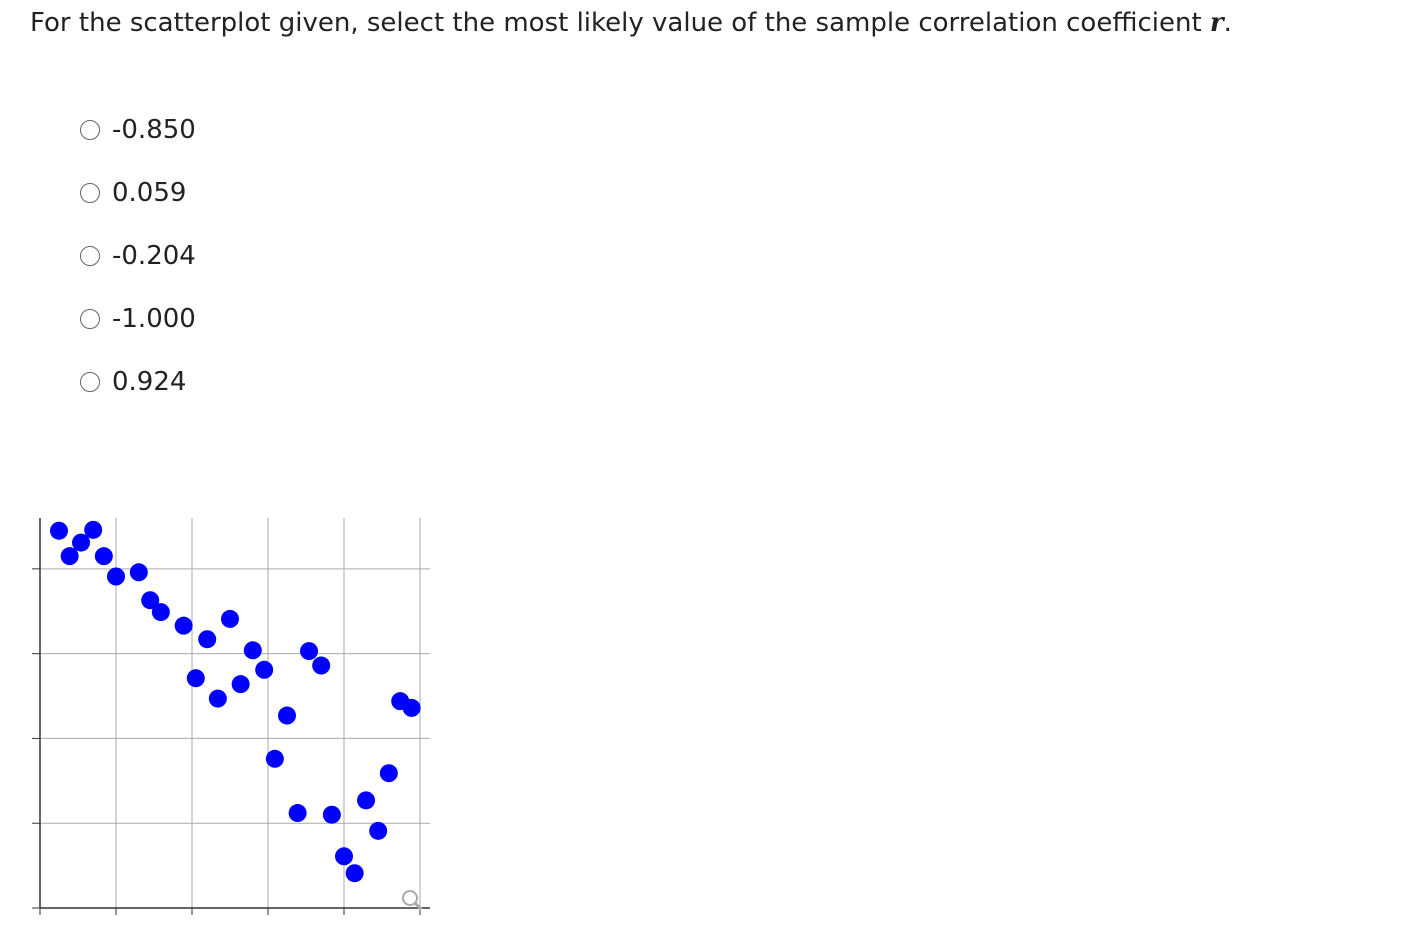 The height and width of the screenshot is (932, 1408). I want to click on option-label: 0.924, so click(149, 382).